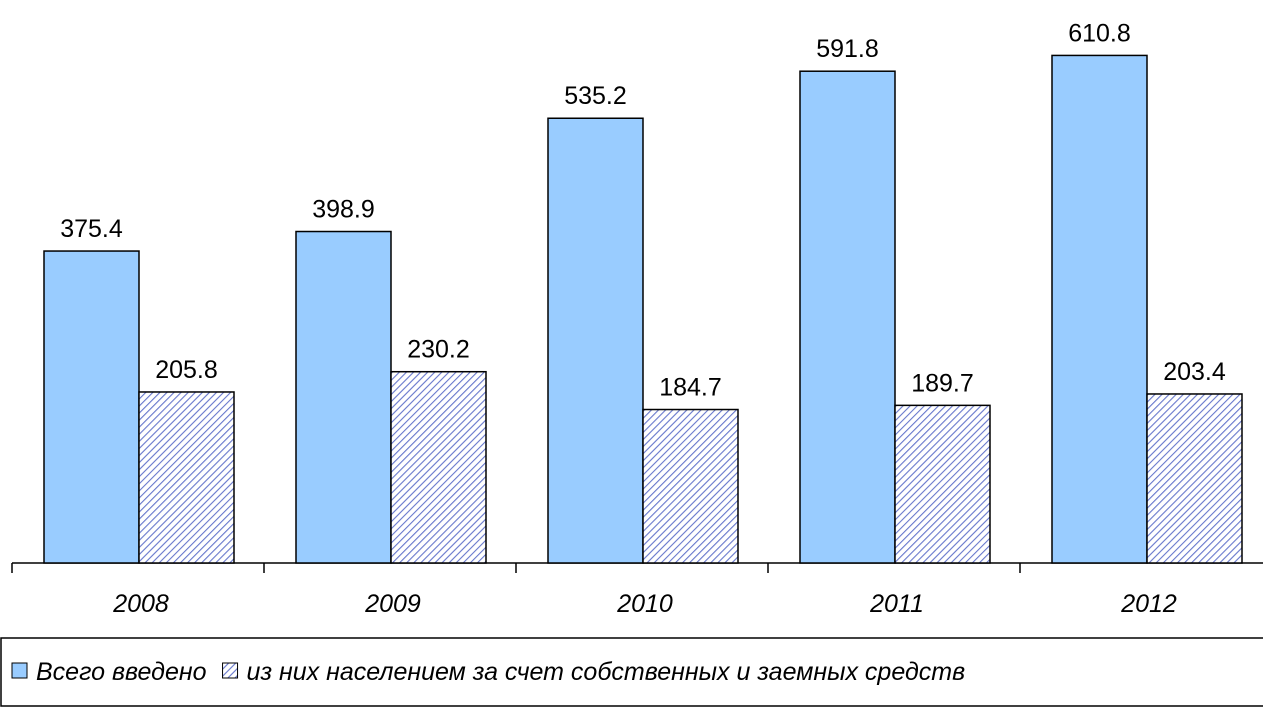  Describe the element at coordinates (343, 210) in the screenshot. I see `value-label: 398.9` at that location.